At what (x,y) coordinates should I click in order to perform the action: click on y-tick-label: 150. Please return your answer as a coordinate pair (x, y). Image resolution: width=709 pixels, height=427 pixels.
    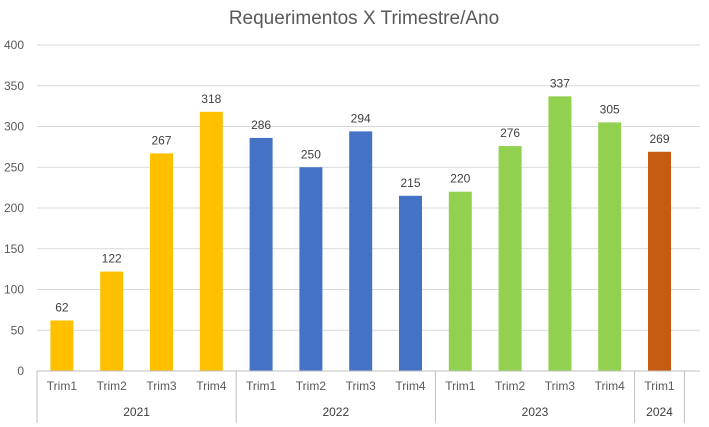
    Looking at the image, I should click on (14, 249).